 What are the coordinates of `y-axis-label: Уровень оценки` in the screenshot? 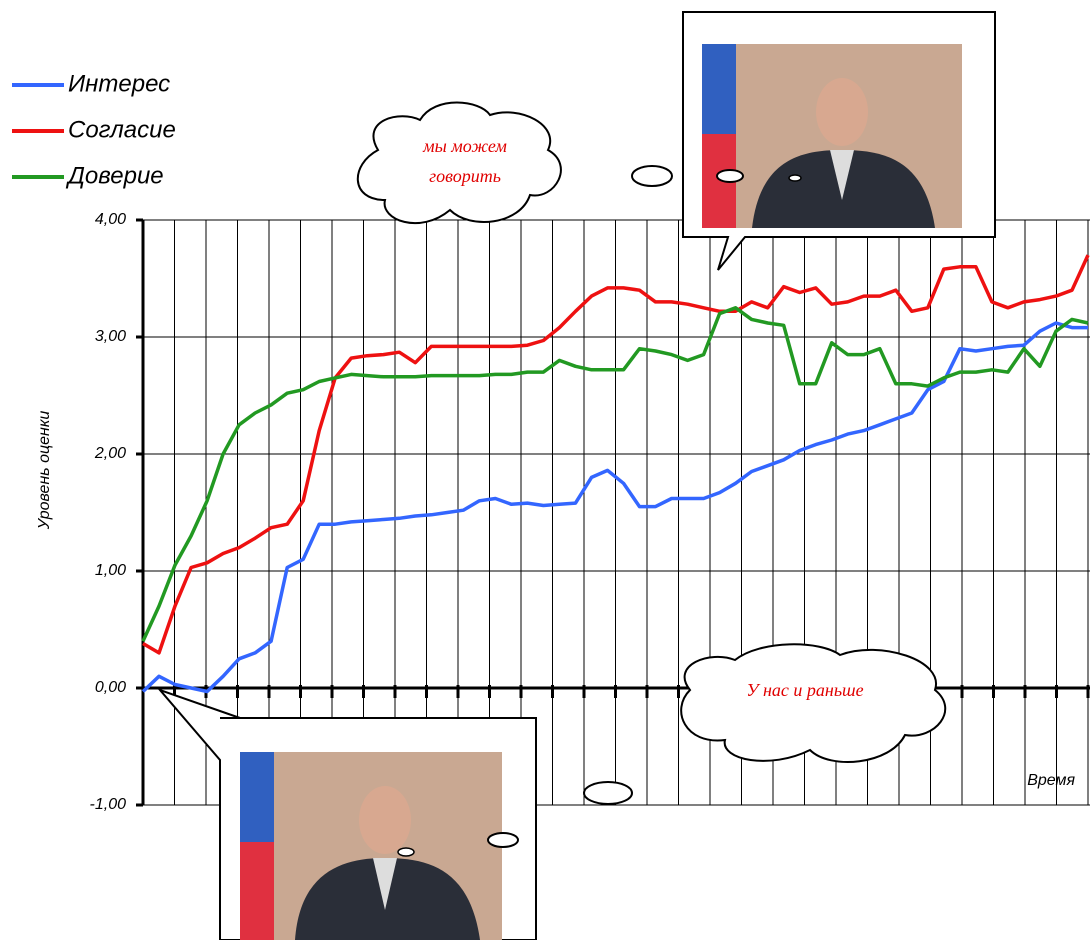 It's located at (44, 471).